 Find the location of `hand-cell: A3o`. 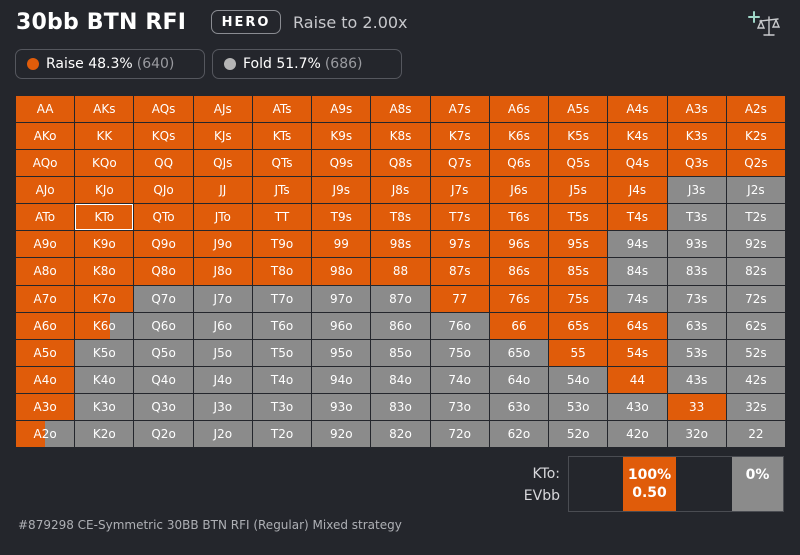

hand-cell: A3o is located at coordinates (45, 406).